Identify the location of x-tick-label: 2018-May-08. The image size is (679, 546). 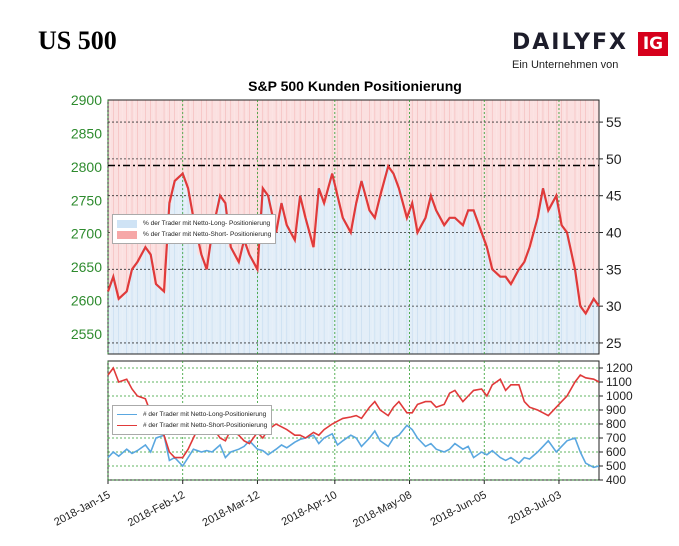
(382, 509).